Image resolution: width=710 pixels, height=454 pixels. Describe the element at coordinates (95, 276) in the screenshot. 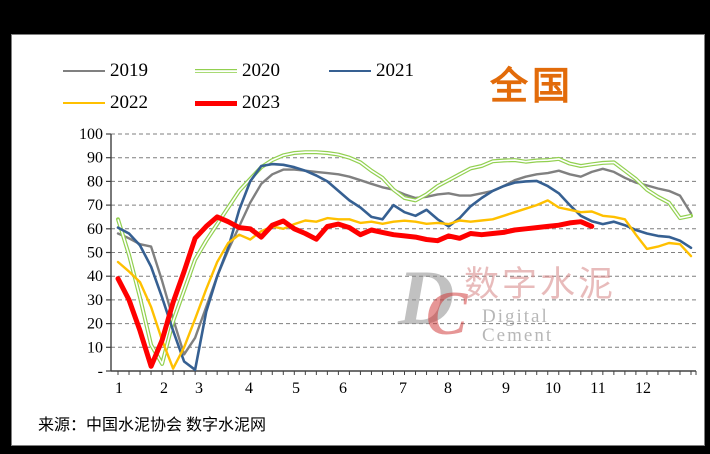

I see `svg-text: 40` at that location.